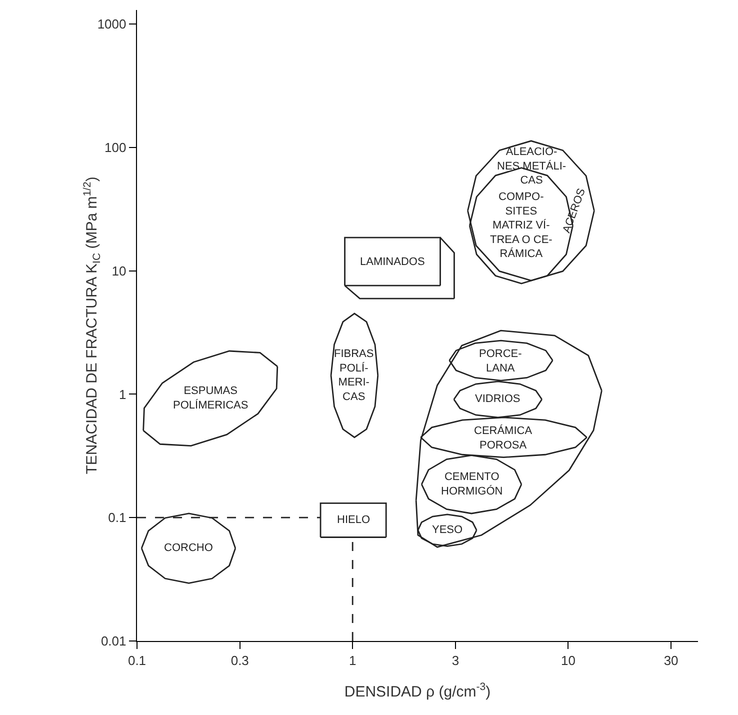  I want to click on series-label: CERÁMICA POROSA, so click(503, 438).